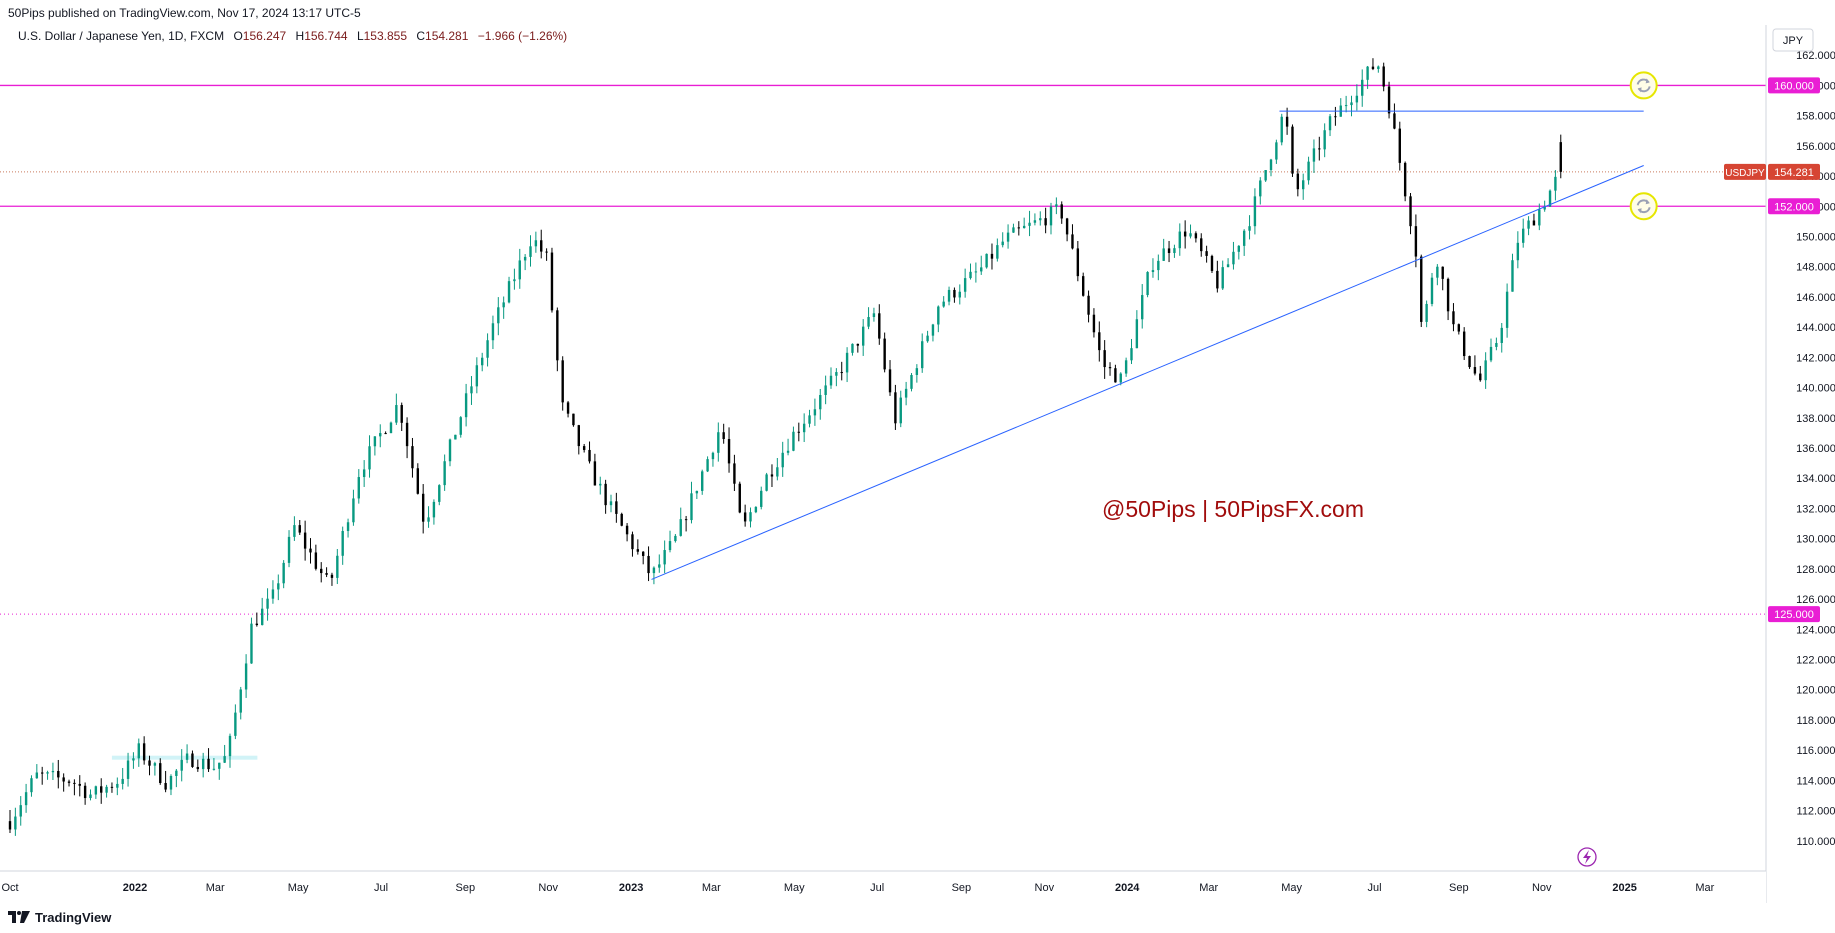  What do you see at coordinates (298, 888) in the screenshot?
I see `time-tick-label: May` at bounding box center [298, 888].